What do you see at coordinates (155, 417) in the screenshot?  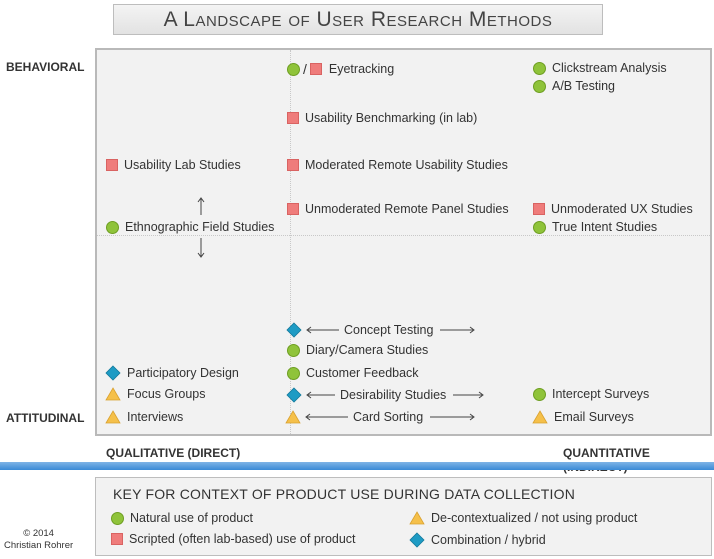 I see `method-label: Interviews` at bounding box center [155, 417].